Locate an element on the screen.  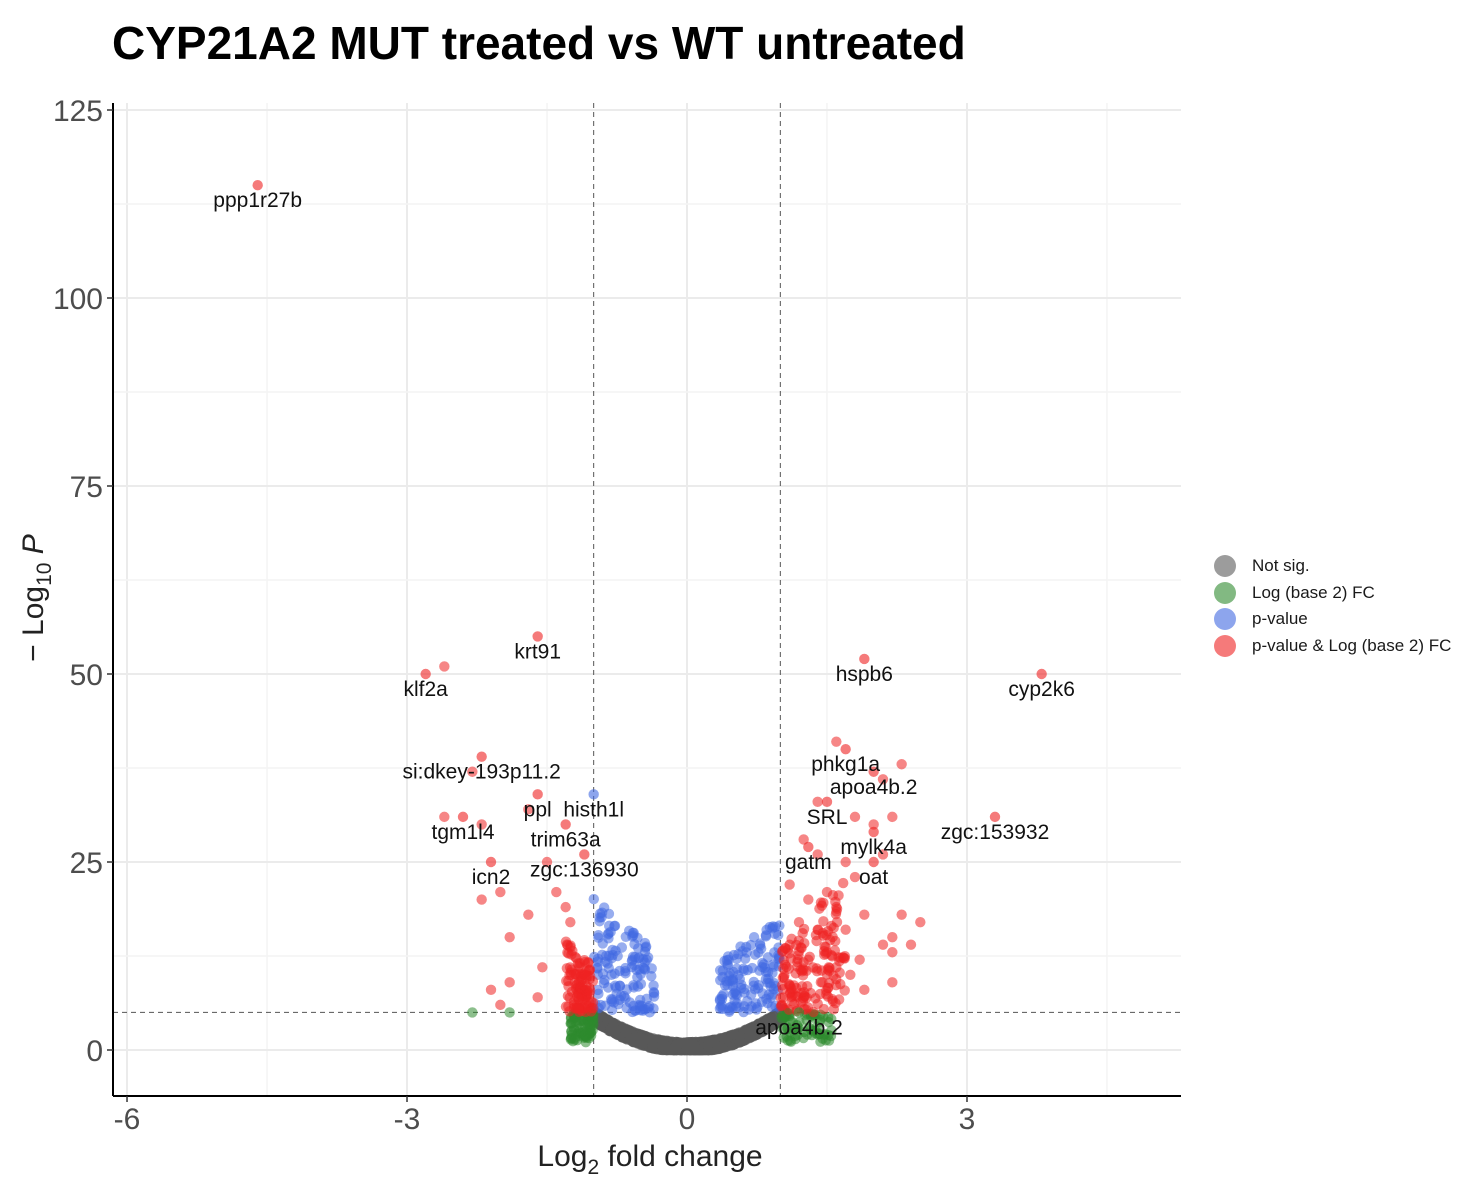
legend-label: Not sig. is located at coordinates (1281, 566).